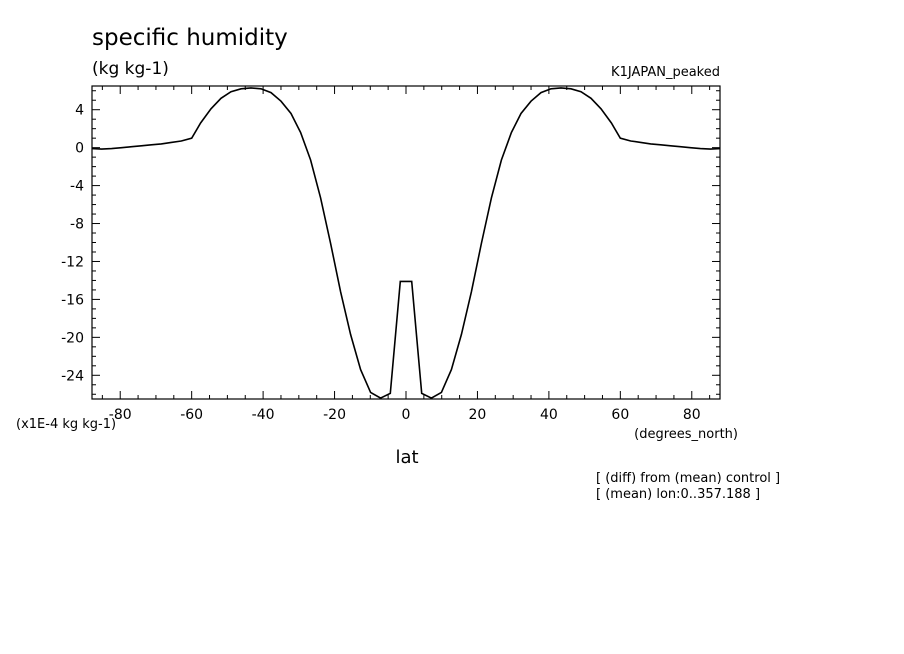 This screenshot has width=904, height=654. What do you see at coordinates (406, 457) in the screenshot?
I see `x-axis-label: lat` at bounding box center [406, 457].